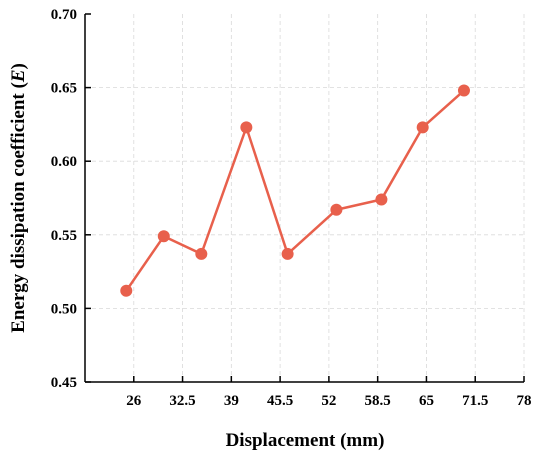 This screenshot has height=461, width=550. What do you see at coordinates (64, 383) in the screenshot?
I see `y-tick-label: 0.45` at bounding box center [64, 383].